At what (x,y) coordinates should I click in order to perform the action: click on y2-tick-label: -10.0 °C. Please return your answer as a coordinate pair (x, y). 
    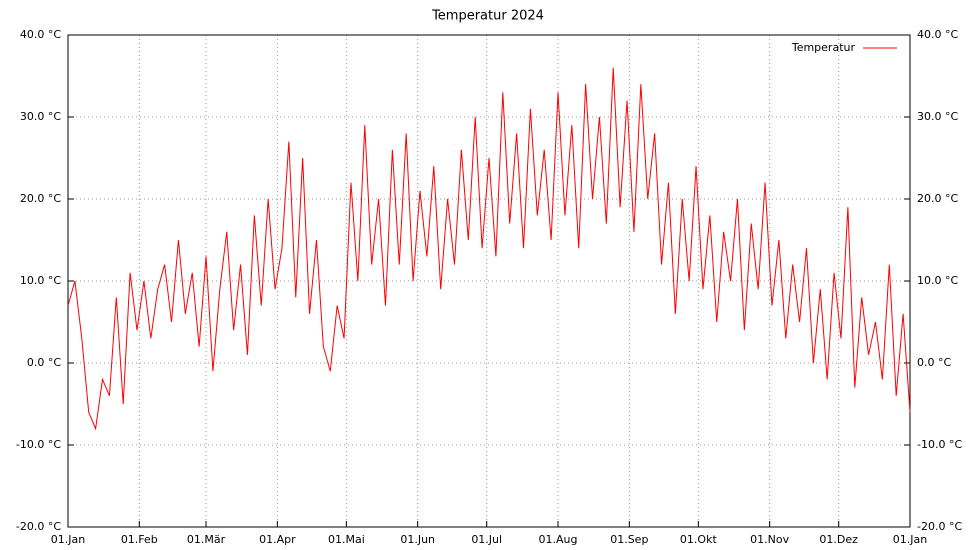
    Looking at the image, I should click on (939, 444).